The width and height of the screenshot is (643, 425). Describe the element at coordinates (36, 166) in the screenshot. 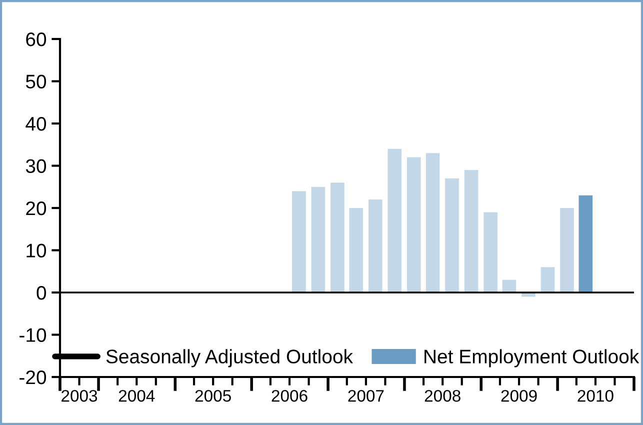

I see `y-tick-label: 30` at that location.